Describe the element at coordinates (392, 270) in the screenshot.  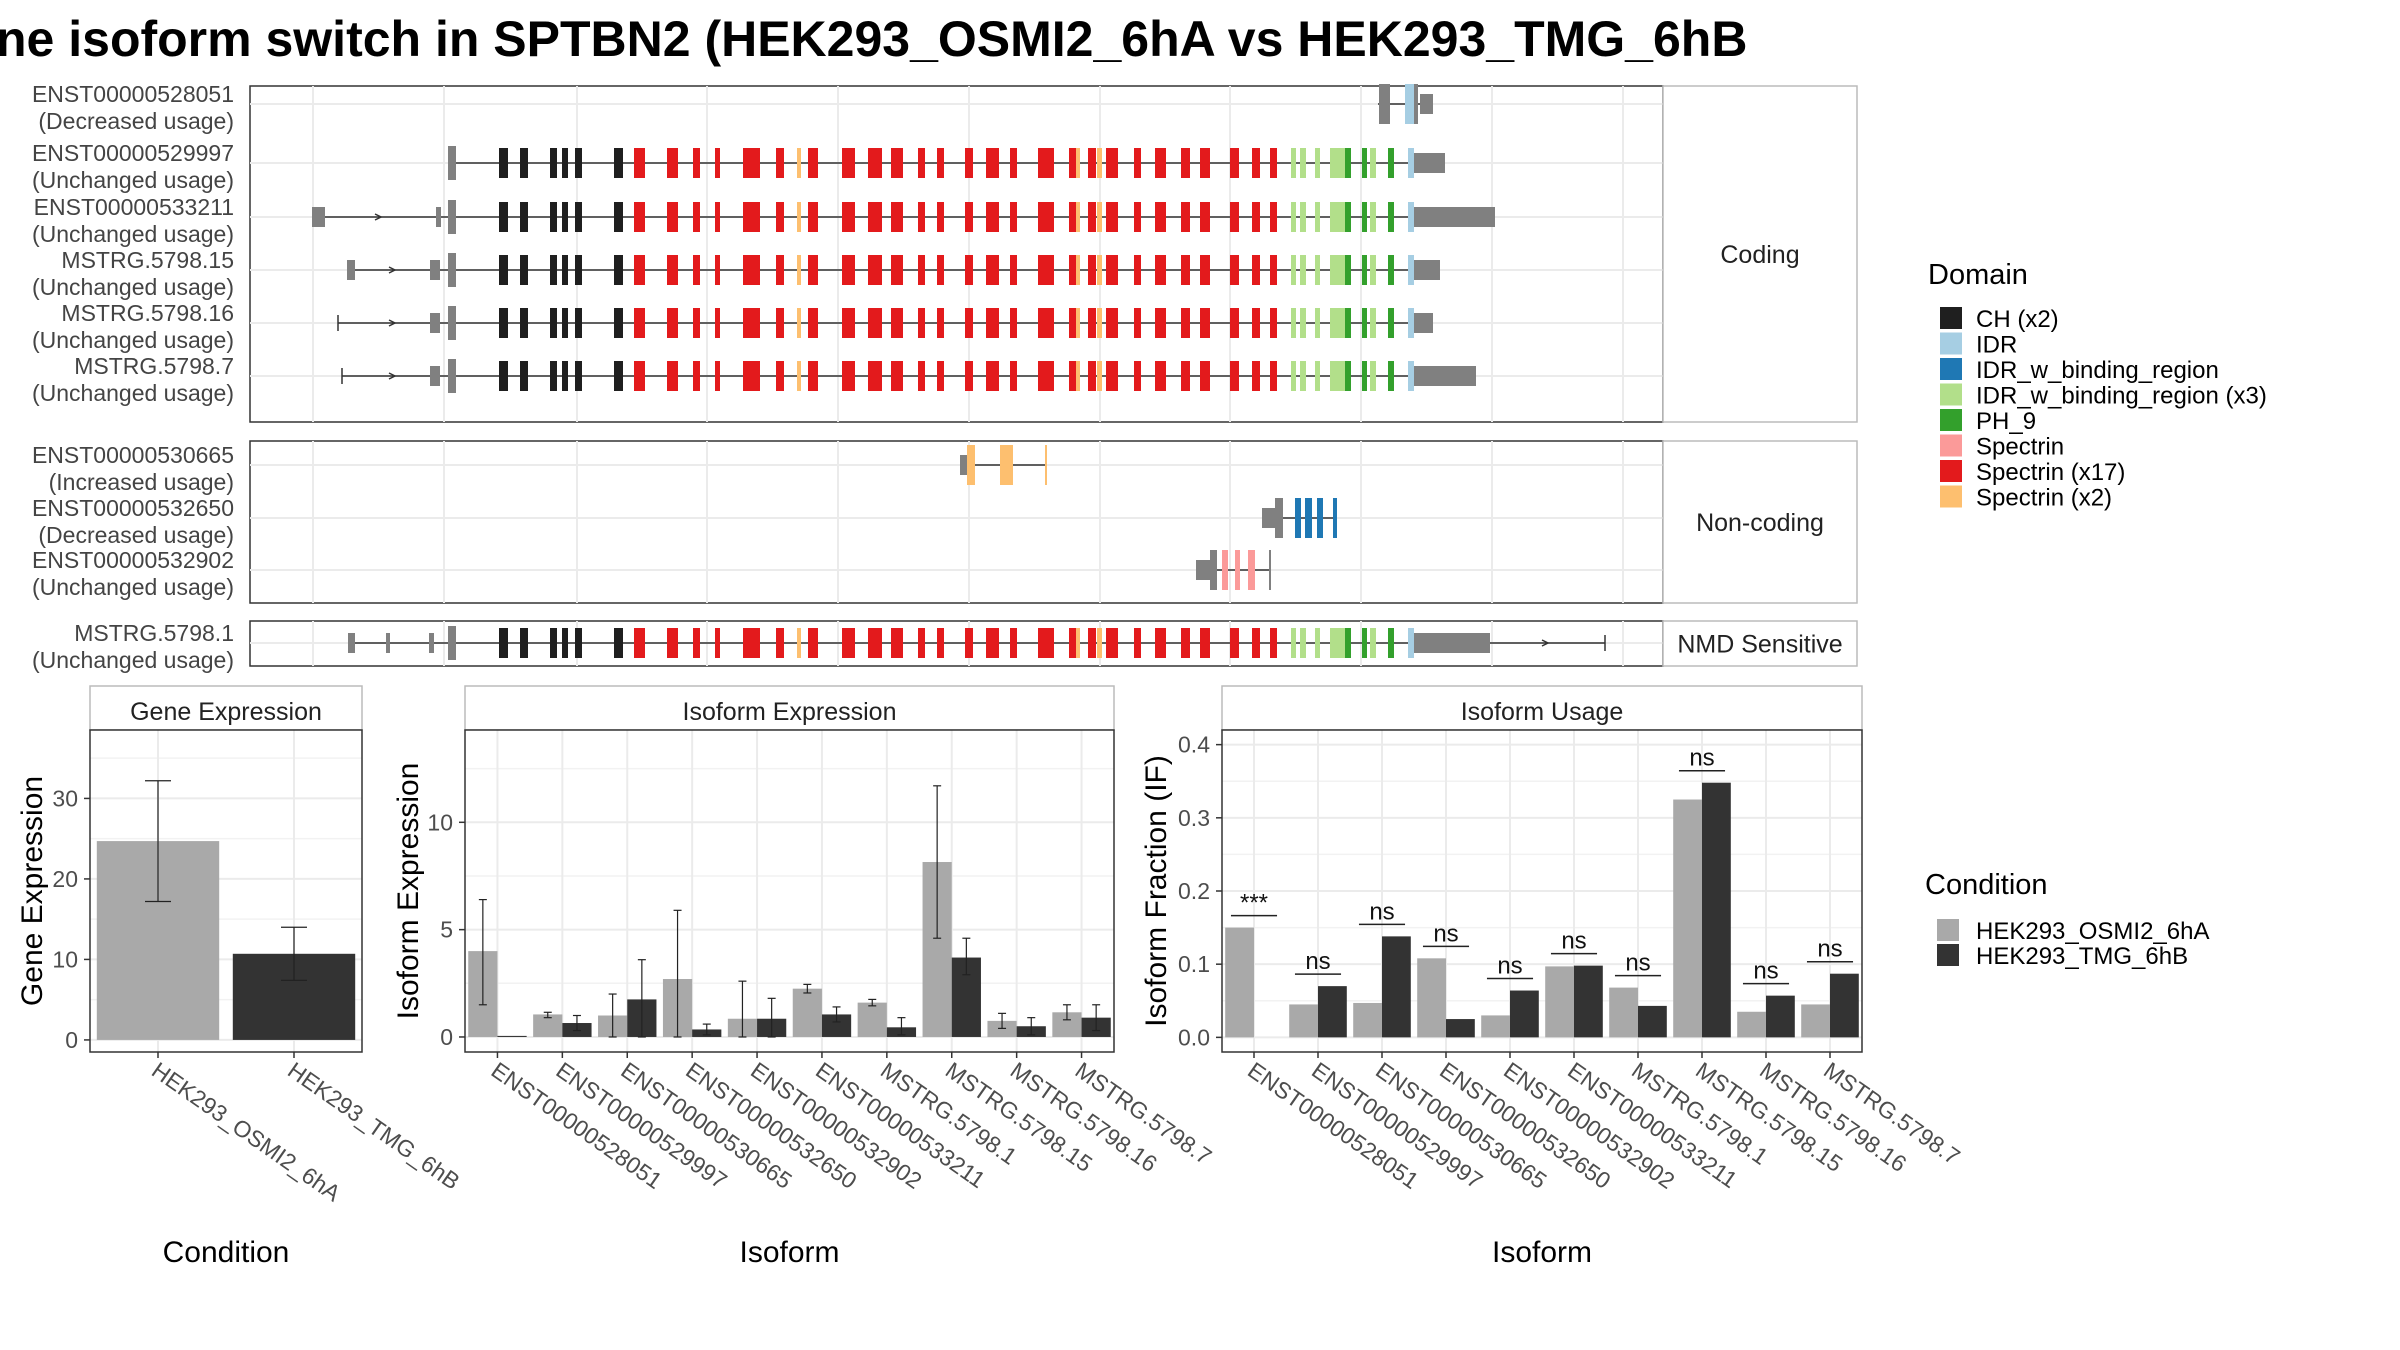
I see `direction-arrow` at that location.